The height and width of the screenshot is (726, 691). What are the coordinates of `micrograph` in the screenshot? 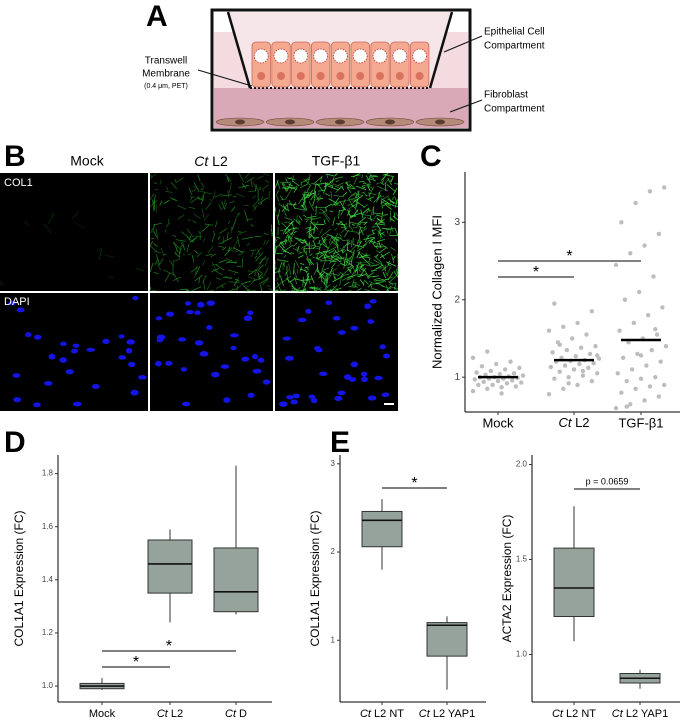 It's located at (74, 232).